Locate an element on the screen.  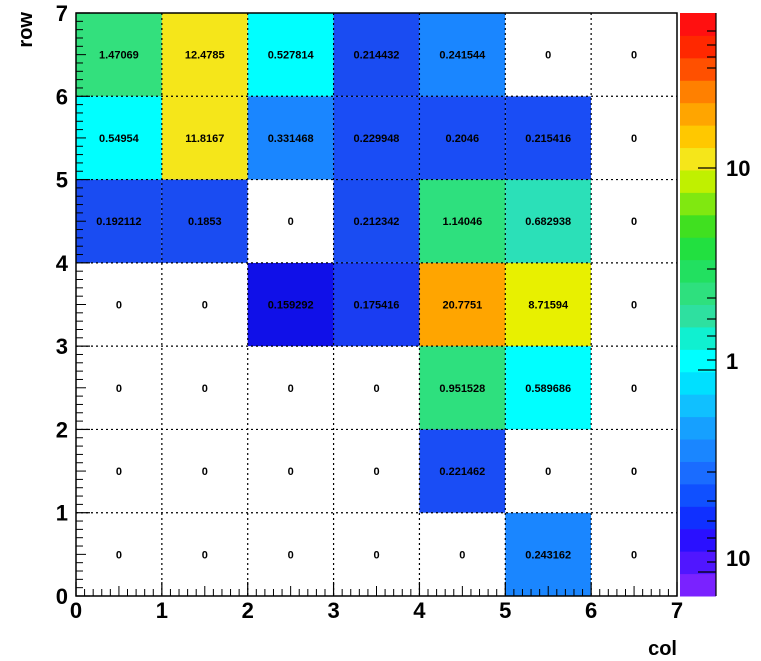
y-tick-label: 6 is located at coordinates (62, 96).